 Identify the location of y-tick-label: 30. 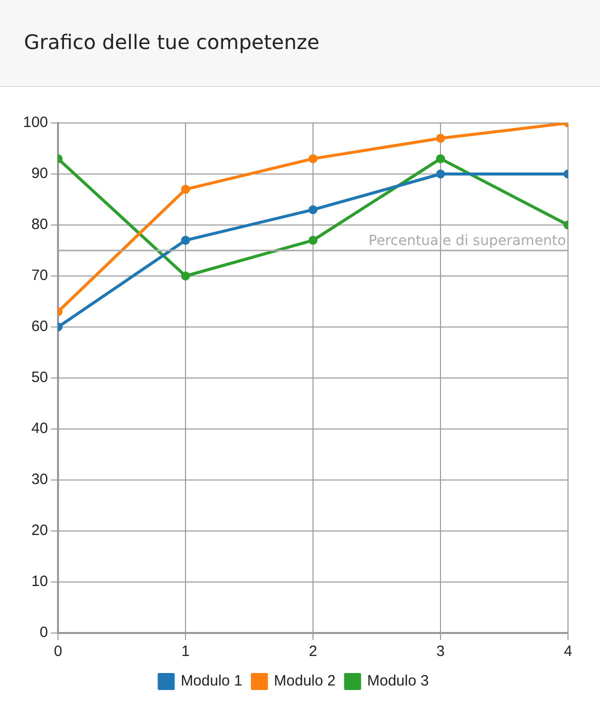
(39, 479).